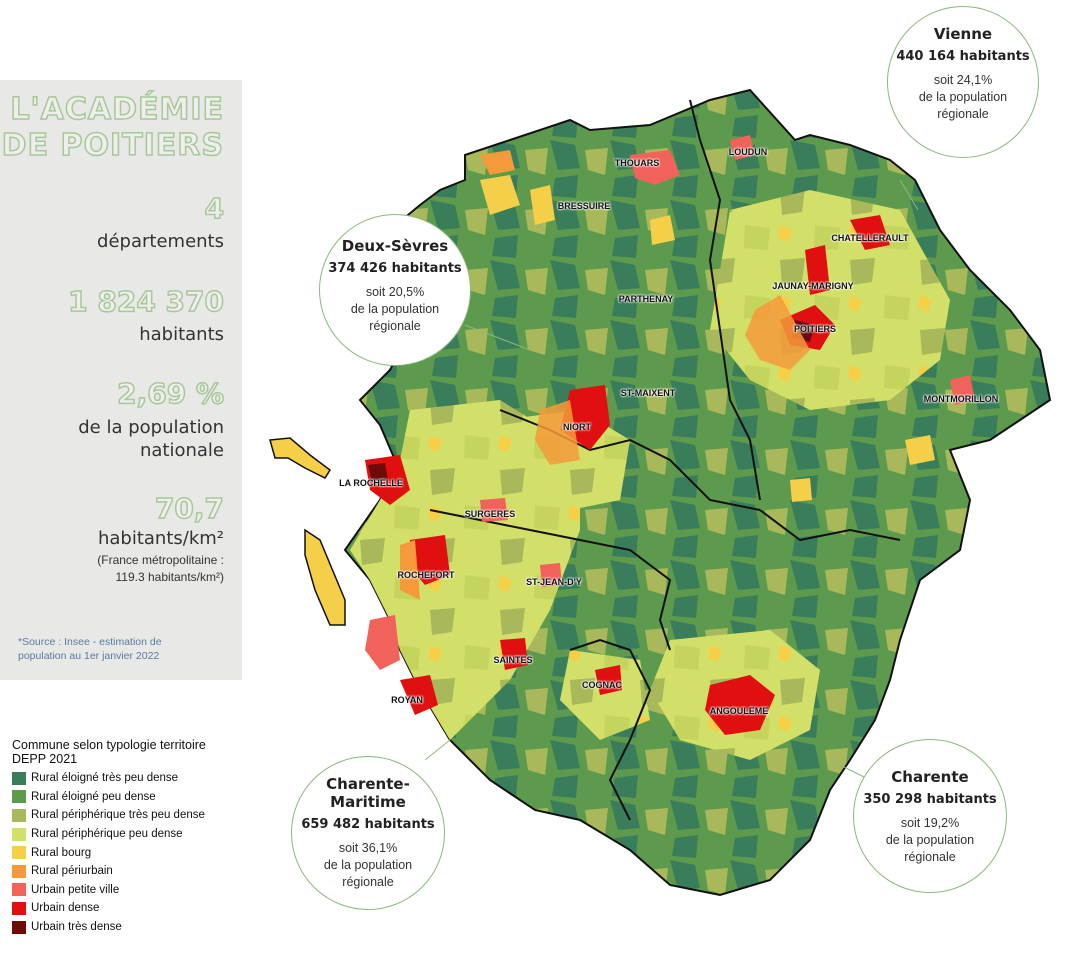 Image resolution: width=1077 pixels, height=964 pixels. What do you see at coordinates (870, 238) in the screenshot?
I see `city-label-chatellerault: CHATELLERAULT` at bounding box center [870, 238].